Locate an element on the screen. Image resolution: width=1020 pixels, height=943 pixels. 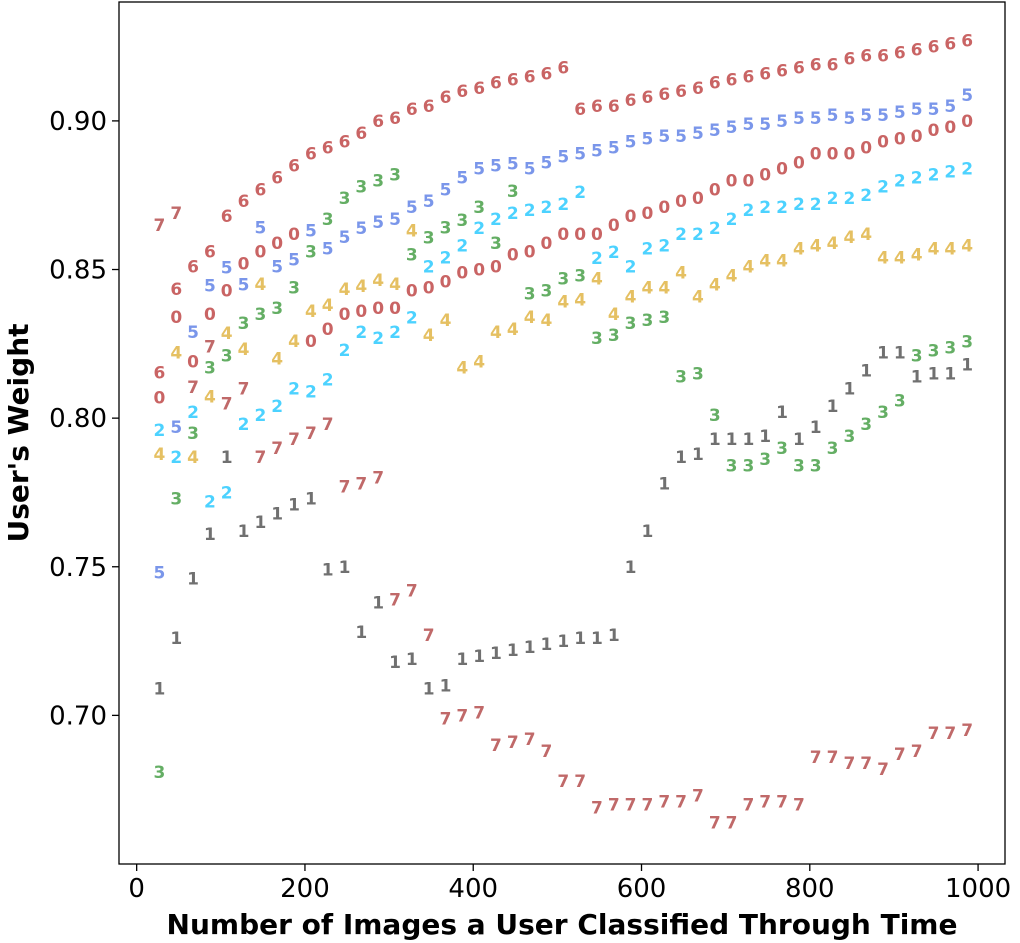
x-tick-label: 600 is located at coordinates (642, 889).